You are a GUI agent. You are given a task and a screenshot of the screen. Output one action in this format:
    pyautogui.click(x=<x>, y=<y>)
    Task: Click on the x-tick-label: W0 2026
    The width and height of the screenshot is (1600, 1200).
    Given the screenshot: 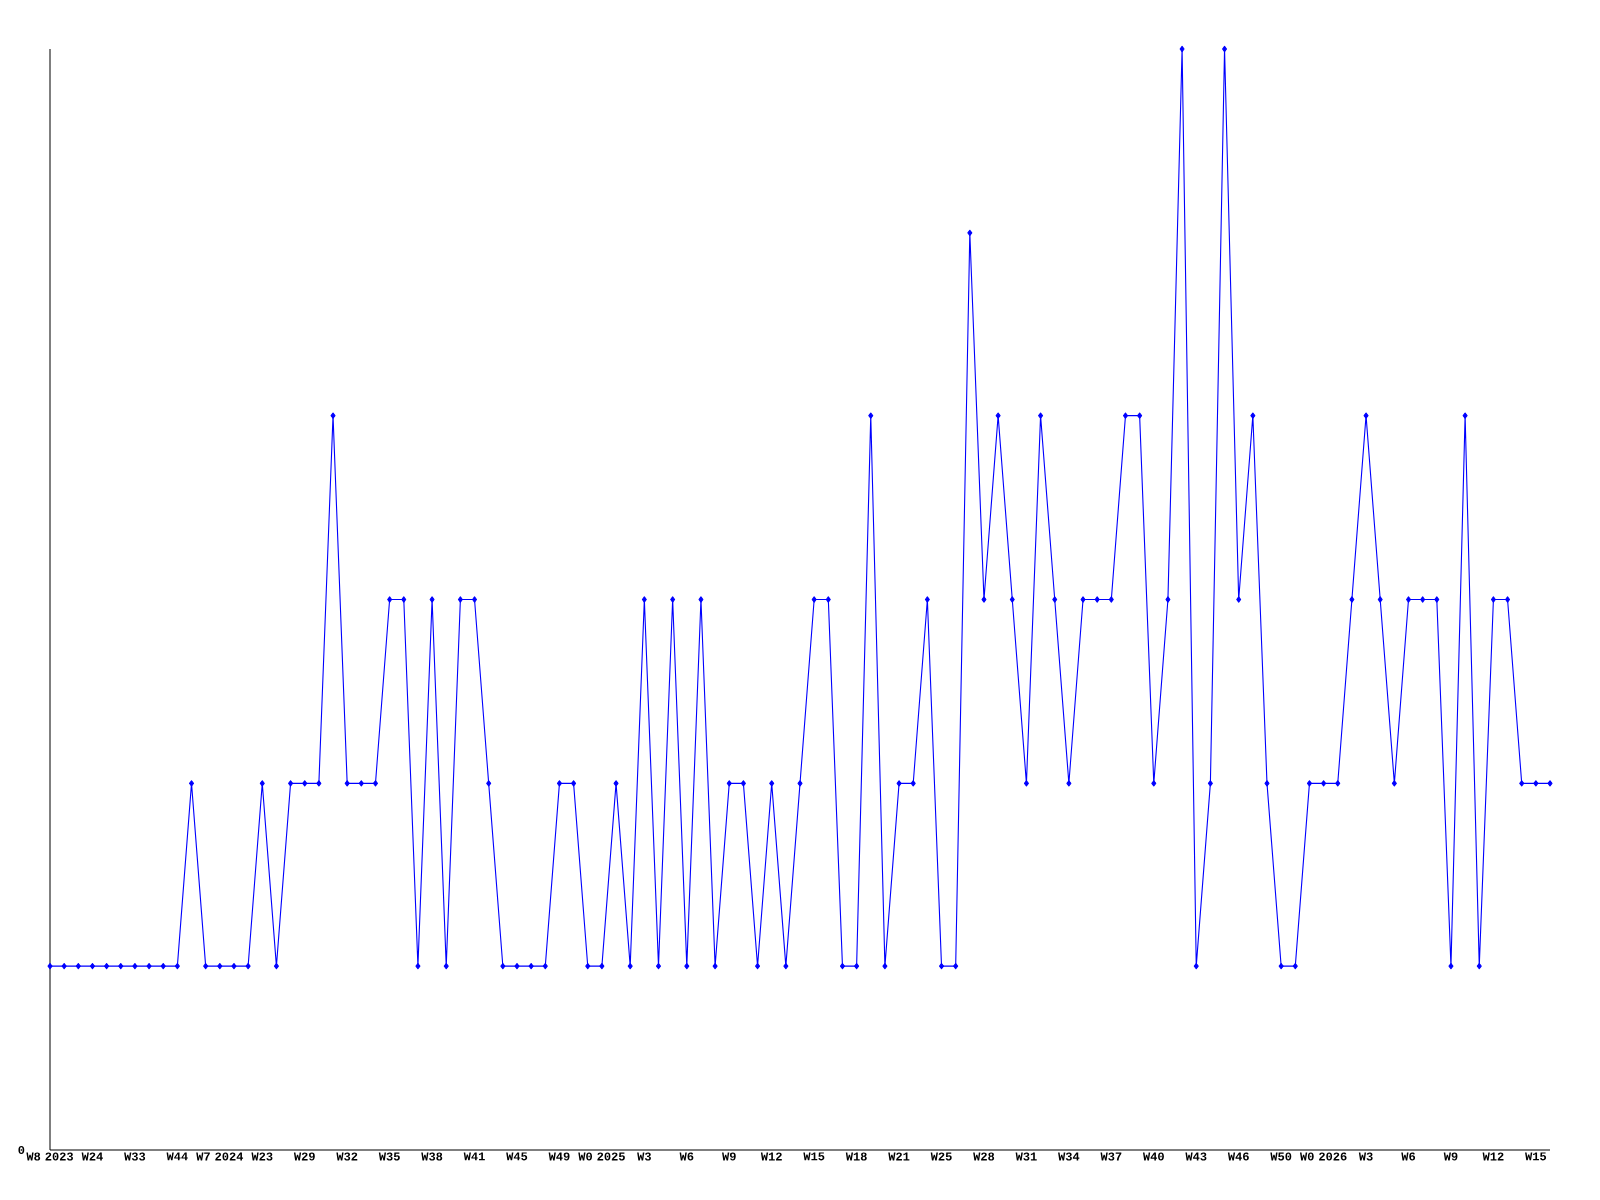 What is the action you would take?
    pyautogui.click(x=1323, y=1156)
    